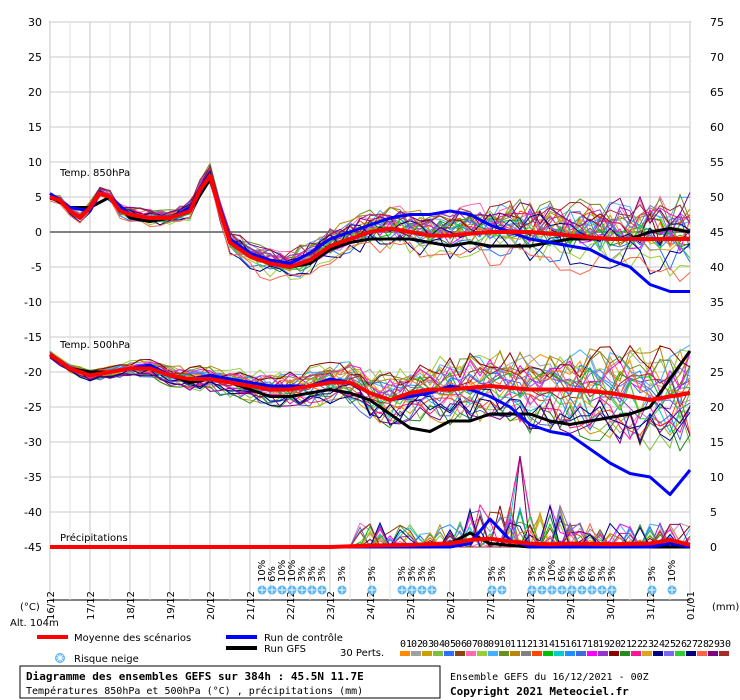  What do you see at coordinates (549, 644) in the screenshot?
I see `member-code: 14` at bounding box center [549, 644].